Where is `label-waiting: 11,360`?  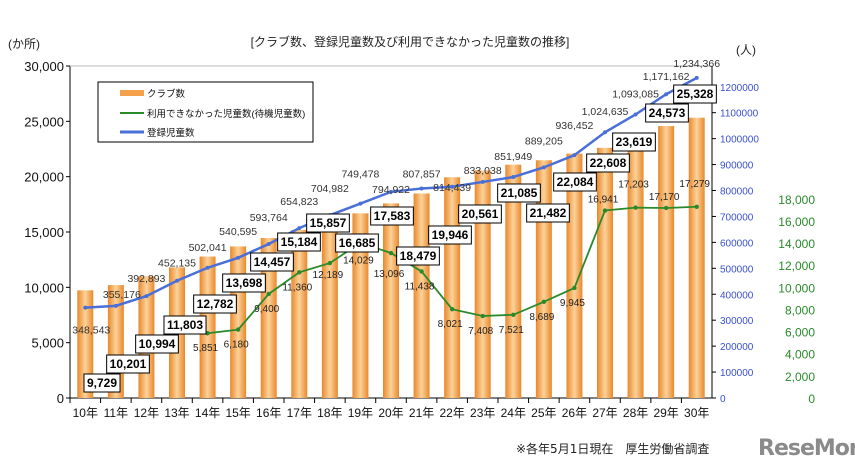
label-waiting: 11,360 is located at coordinates (297, 287).